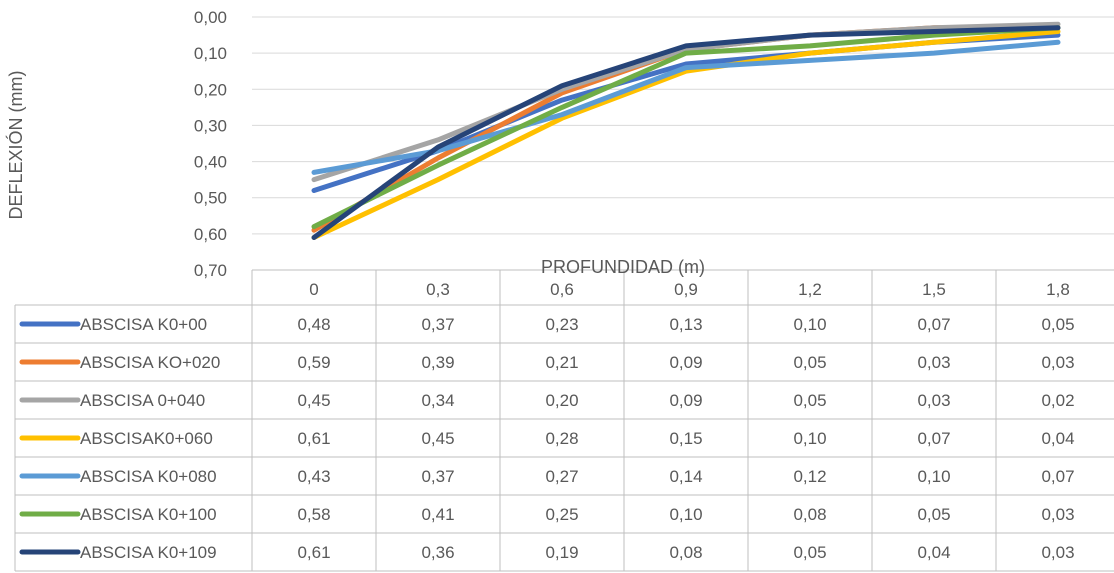 This screenshot has height=573, width=1114. Describe the element at coordinates (437, 362) in the screenshot. I see `data-label: 0,39` at that location.